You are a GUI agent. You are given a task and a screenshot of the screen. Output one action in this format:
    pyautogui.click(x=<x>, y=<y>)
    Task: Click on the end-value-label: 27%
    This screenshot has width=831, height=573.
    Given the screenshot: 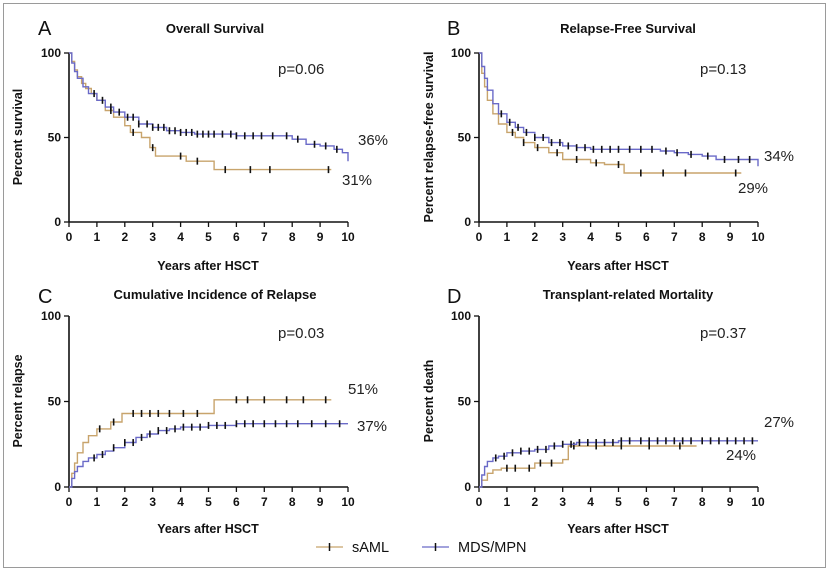 What is the action you would take?
    pyautogui.click(x=779, y=422)
    